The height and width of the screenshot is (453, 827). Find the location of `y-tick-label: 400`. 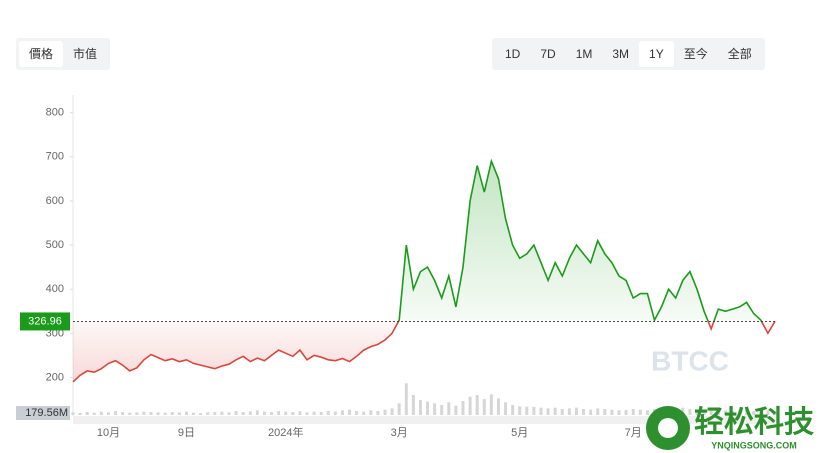

y-tick-label: 400 is located at coordinates (55, 289).